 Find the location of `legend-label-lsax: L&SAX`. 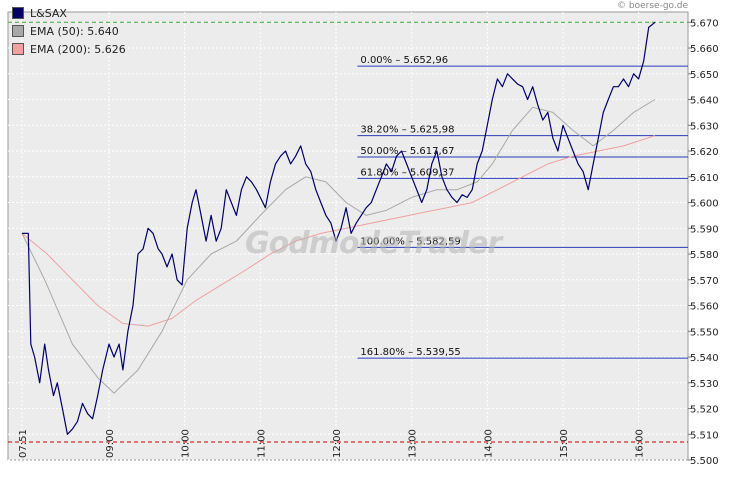

legend-label-lsax: L&SAX is located at coordinates (48, 13).